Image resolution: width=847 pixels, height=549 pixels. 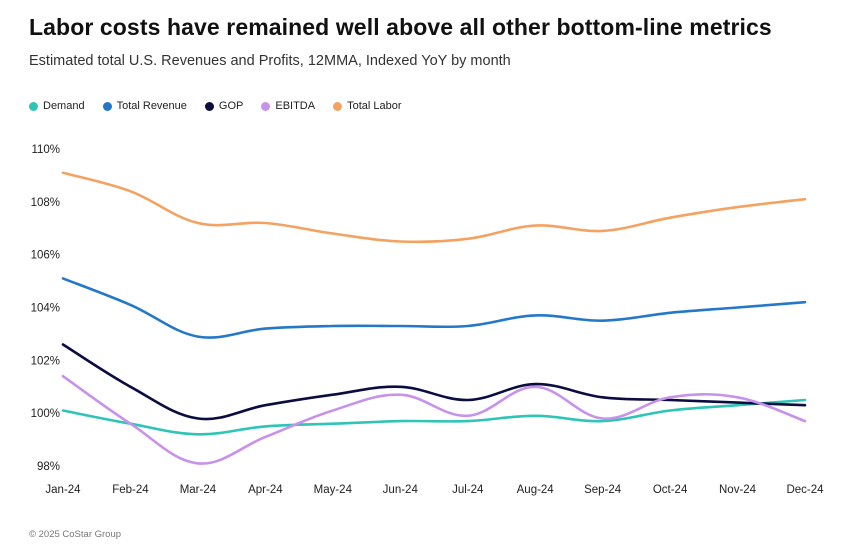 What do you see at coordinates (434, 417) in the screenshot?
I see `series-line-demand` at bounding box center [434, 417].